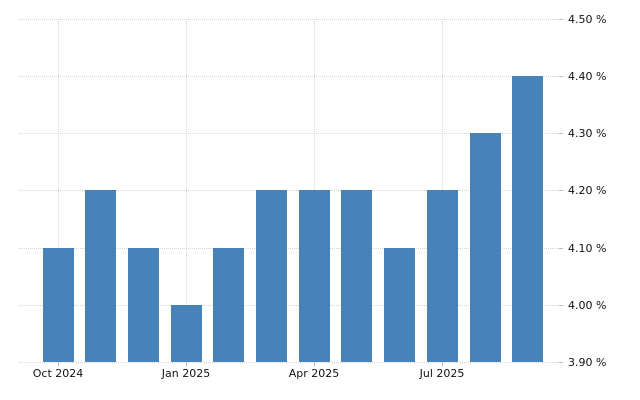 The height and width of the screenshot is (400, 640). I want to click on bar-aug-2025, so click(485, 247).